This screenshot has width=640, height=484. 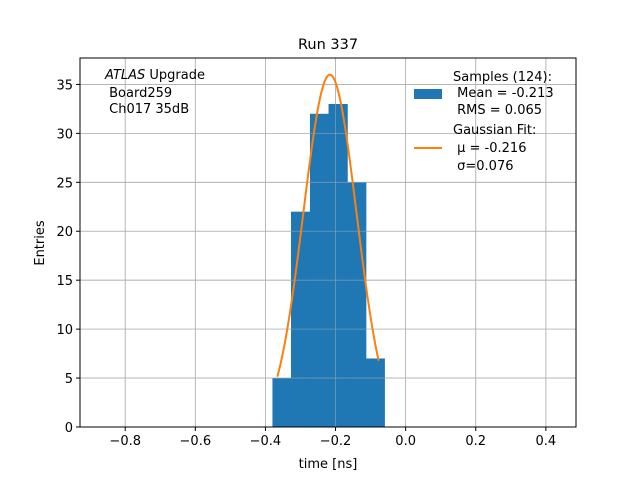 I want to click on svg-text: ATLAS Upgrade, so click(x=154, y=75).